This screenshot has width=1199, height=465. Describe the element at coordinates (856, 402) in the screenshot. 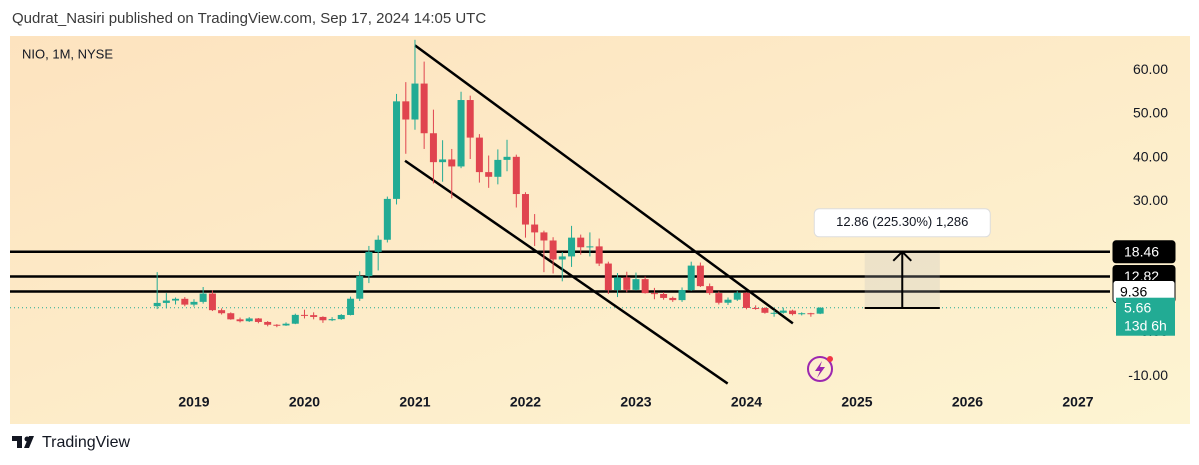

I see `x-tick-label: 2025` at that location.